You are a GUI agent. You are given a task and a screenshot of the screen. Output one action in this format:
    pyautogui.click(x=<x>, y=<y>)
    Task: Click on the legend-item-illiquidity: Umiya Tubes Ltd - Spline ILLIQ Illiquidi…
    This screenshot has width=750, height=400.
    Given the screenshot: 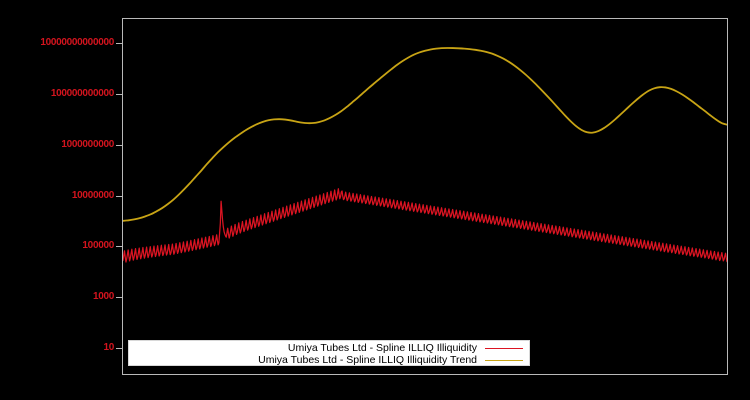 What is the action you would take?
    pyautogui.click(x=329, y=348)
    